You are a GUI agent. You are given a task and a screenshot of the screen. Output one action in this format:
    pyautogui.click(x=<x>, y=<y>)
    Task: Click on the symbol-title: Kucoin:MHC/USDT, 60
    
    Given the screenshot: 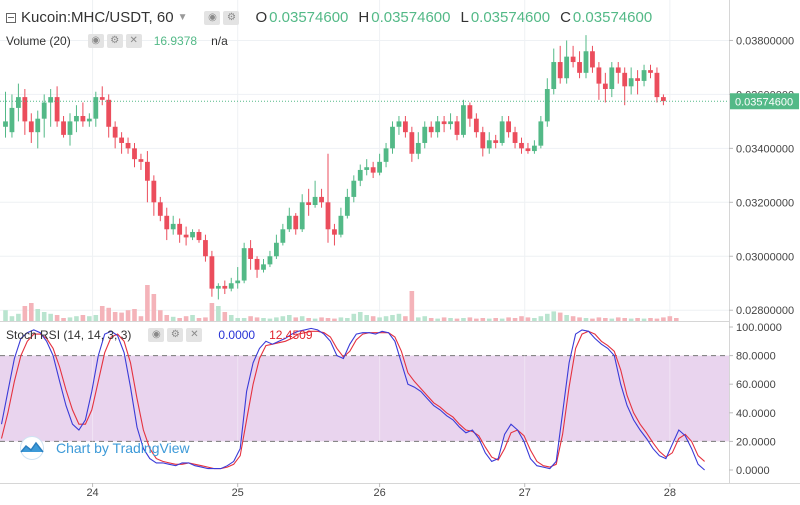 What is the action you would take?
    pyautogui.click(x=97, y=17)
    